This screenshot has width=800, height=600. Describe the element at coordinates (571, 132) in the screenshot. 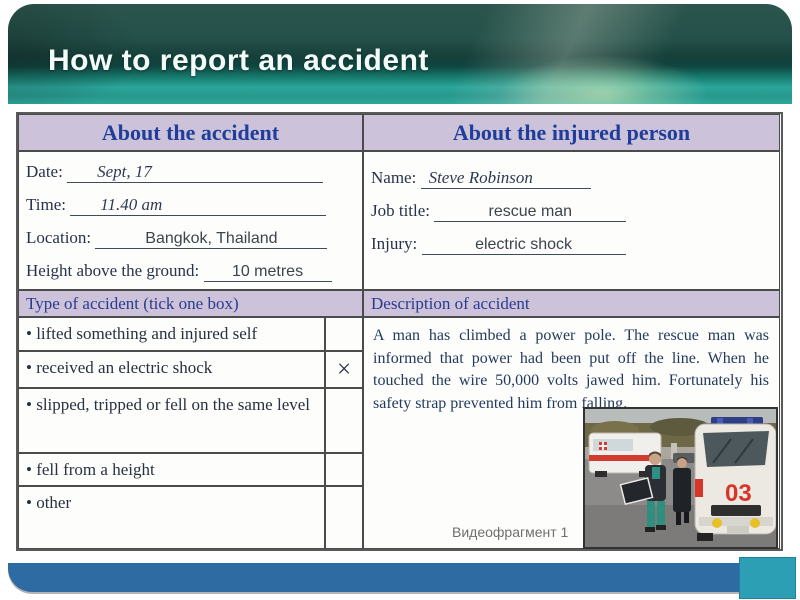

I see `right-column-header: About the injured person` at that location.